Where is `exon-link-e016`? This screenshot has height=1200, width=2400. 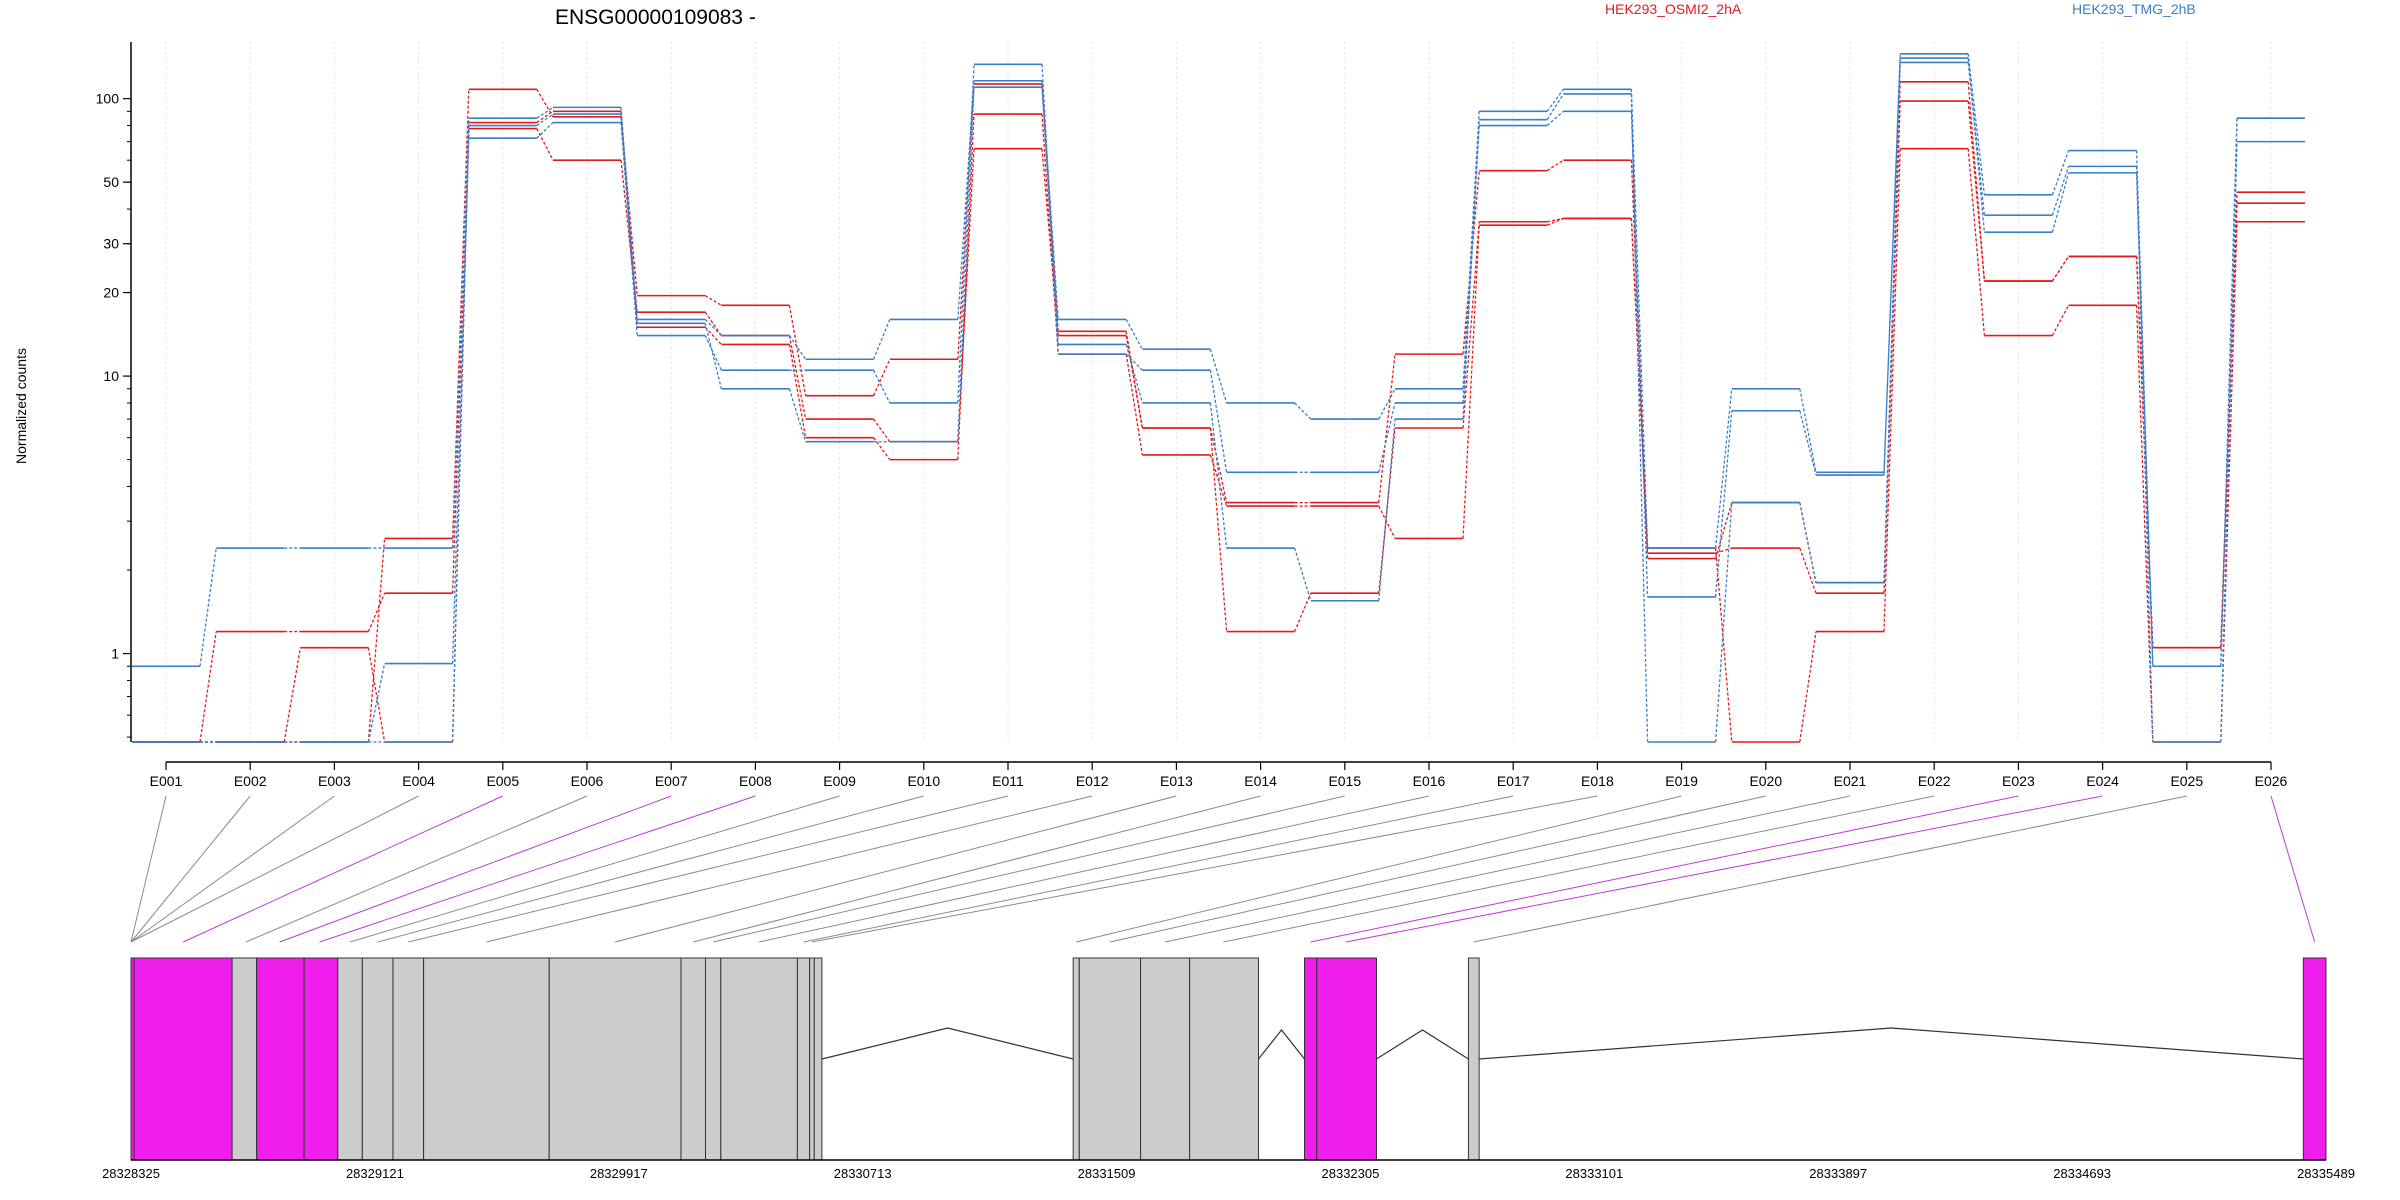
exon-link-e016 is located at coordinates (1094, 869).